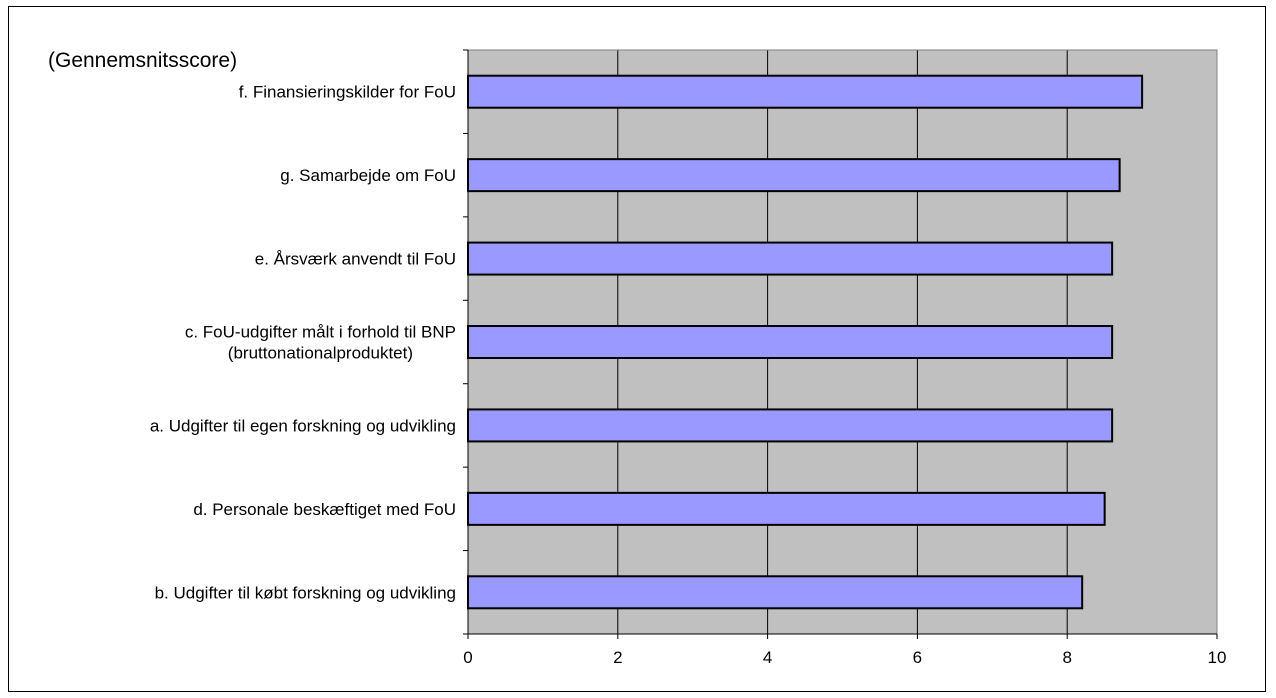  What do you see at coordinates (467, 657) in the screenshot?
I see `x-tick-label: 0` at bounding box center [467, 657].